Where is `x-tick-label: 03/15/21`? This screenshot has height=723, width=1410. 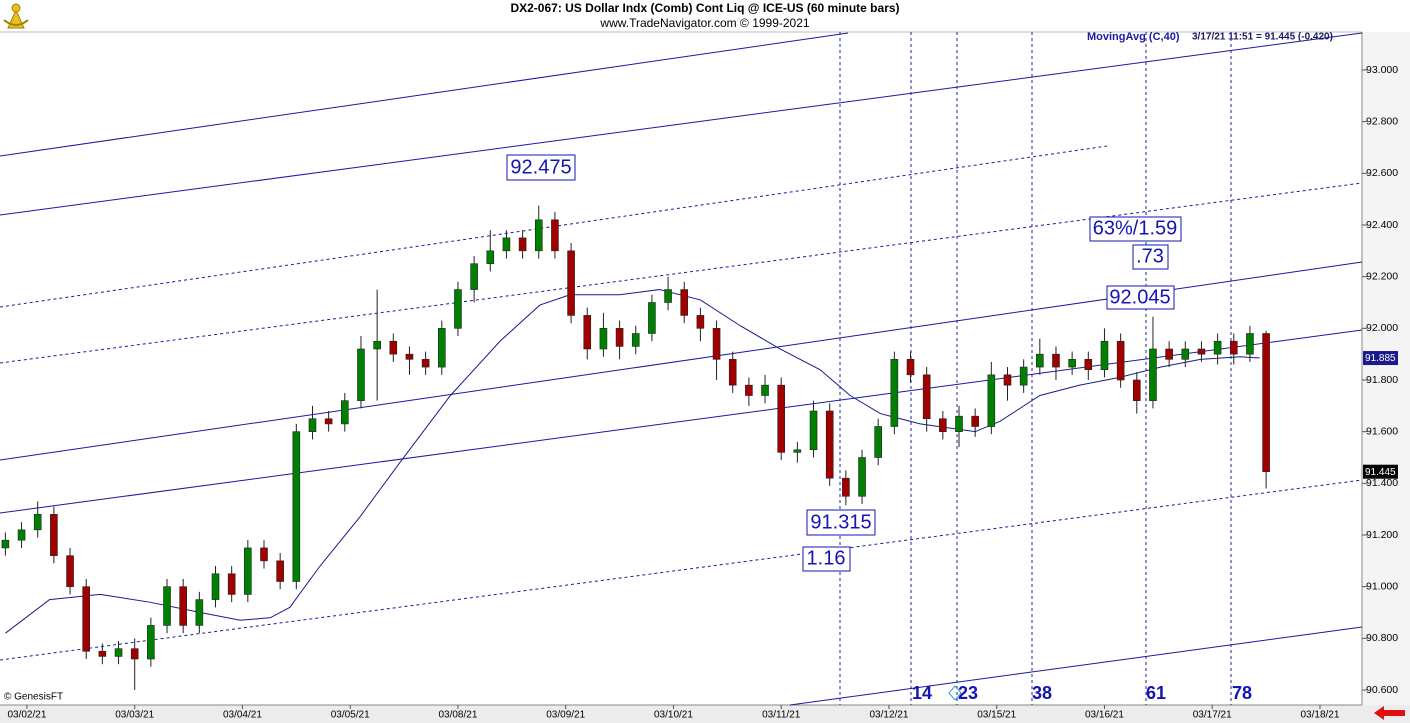 x-tick-label: 03/15/21 is located at coordinates (996, 715).